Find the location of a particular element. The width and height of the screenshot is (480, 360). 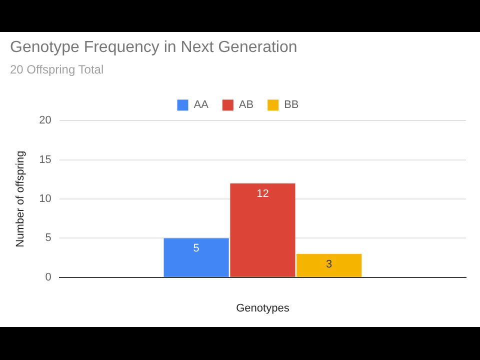

chart-subtitle: 20 Offspring Total is located at coordinates (57, 69).